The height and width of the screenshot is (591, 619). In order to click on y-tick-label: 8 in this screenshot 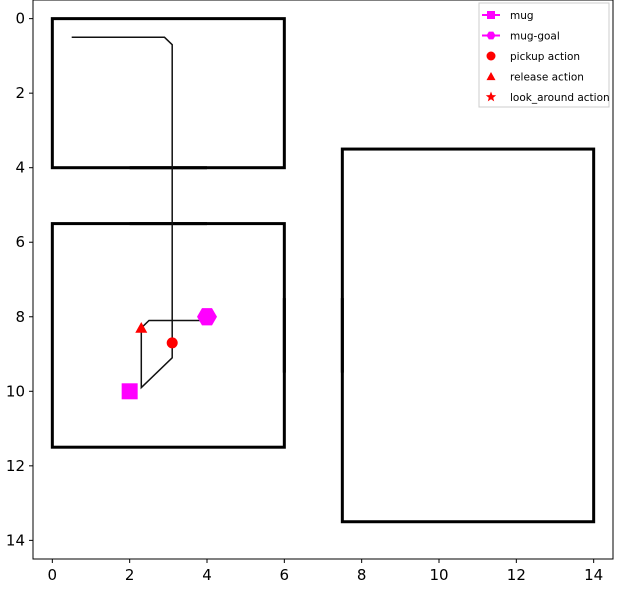, I will do `click(20, 317)`.